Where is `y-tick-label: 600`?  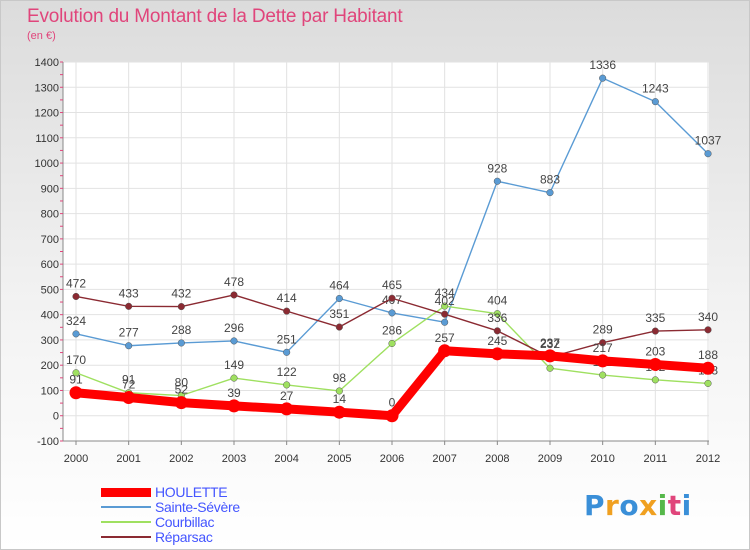
y-tick-label: 600 is located at coordinates (50, 265).